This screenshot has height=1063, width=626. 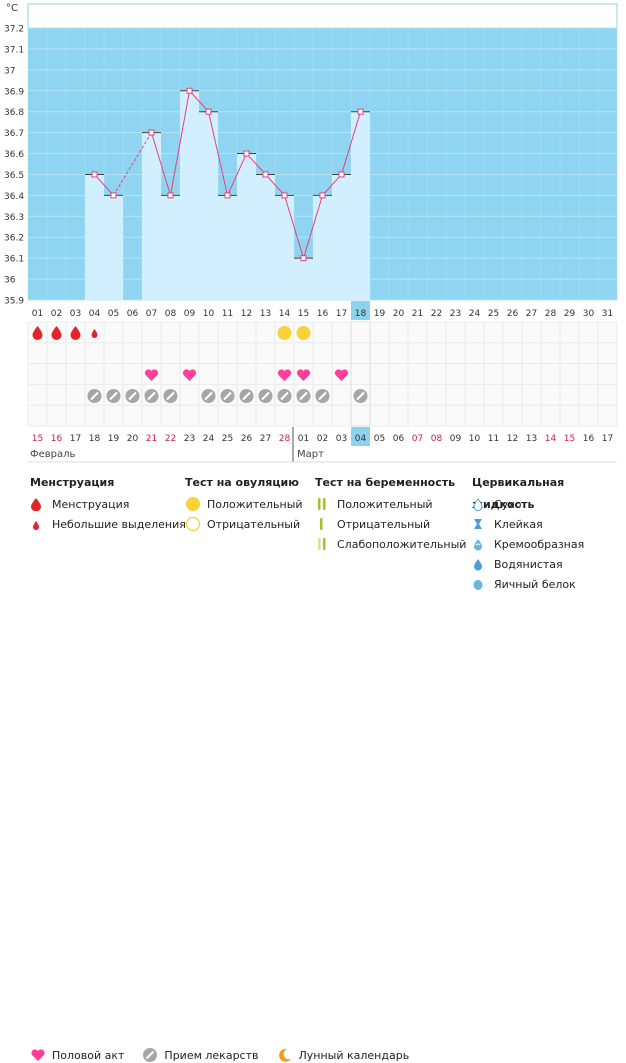 I want to click on cycle-day-label: 30, so click(x=589, y=314).